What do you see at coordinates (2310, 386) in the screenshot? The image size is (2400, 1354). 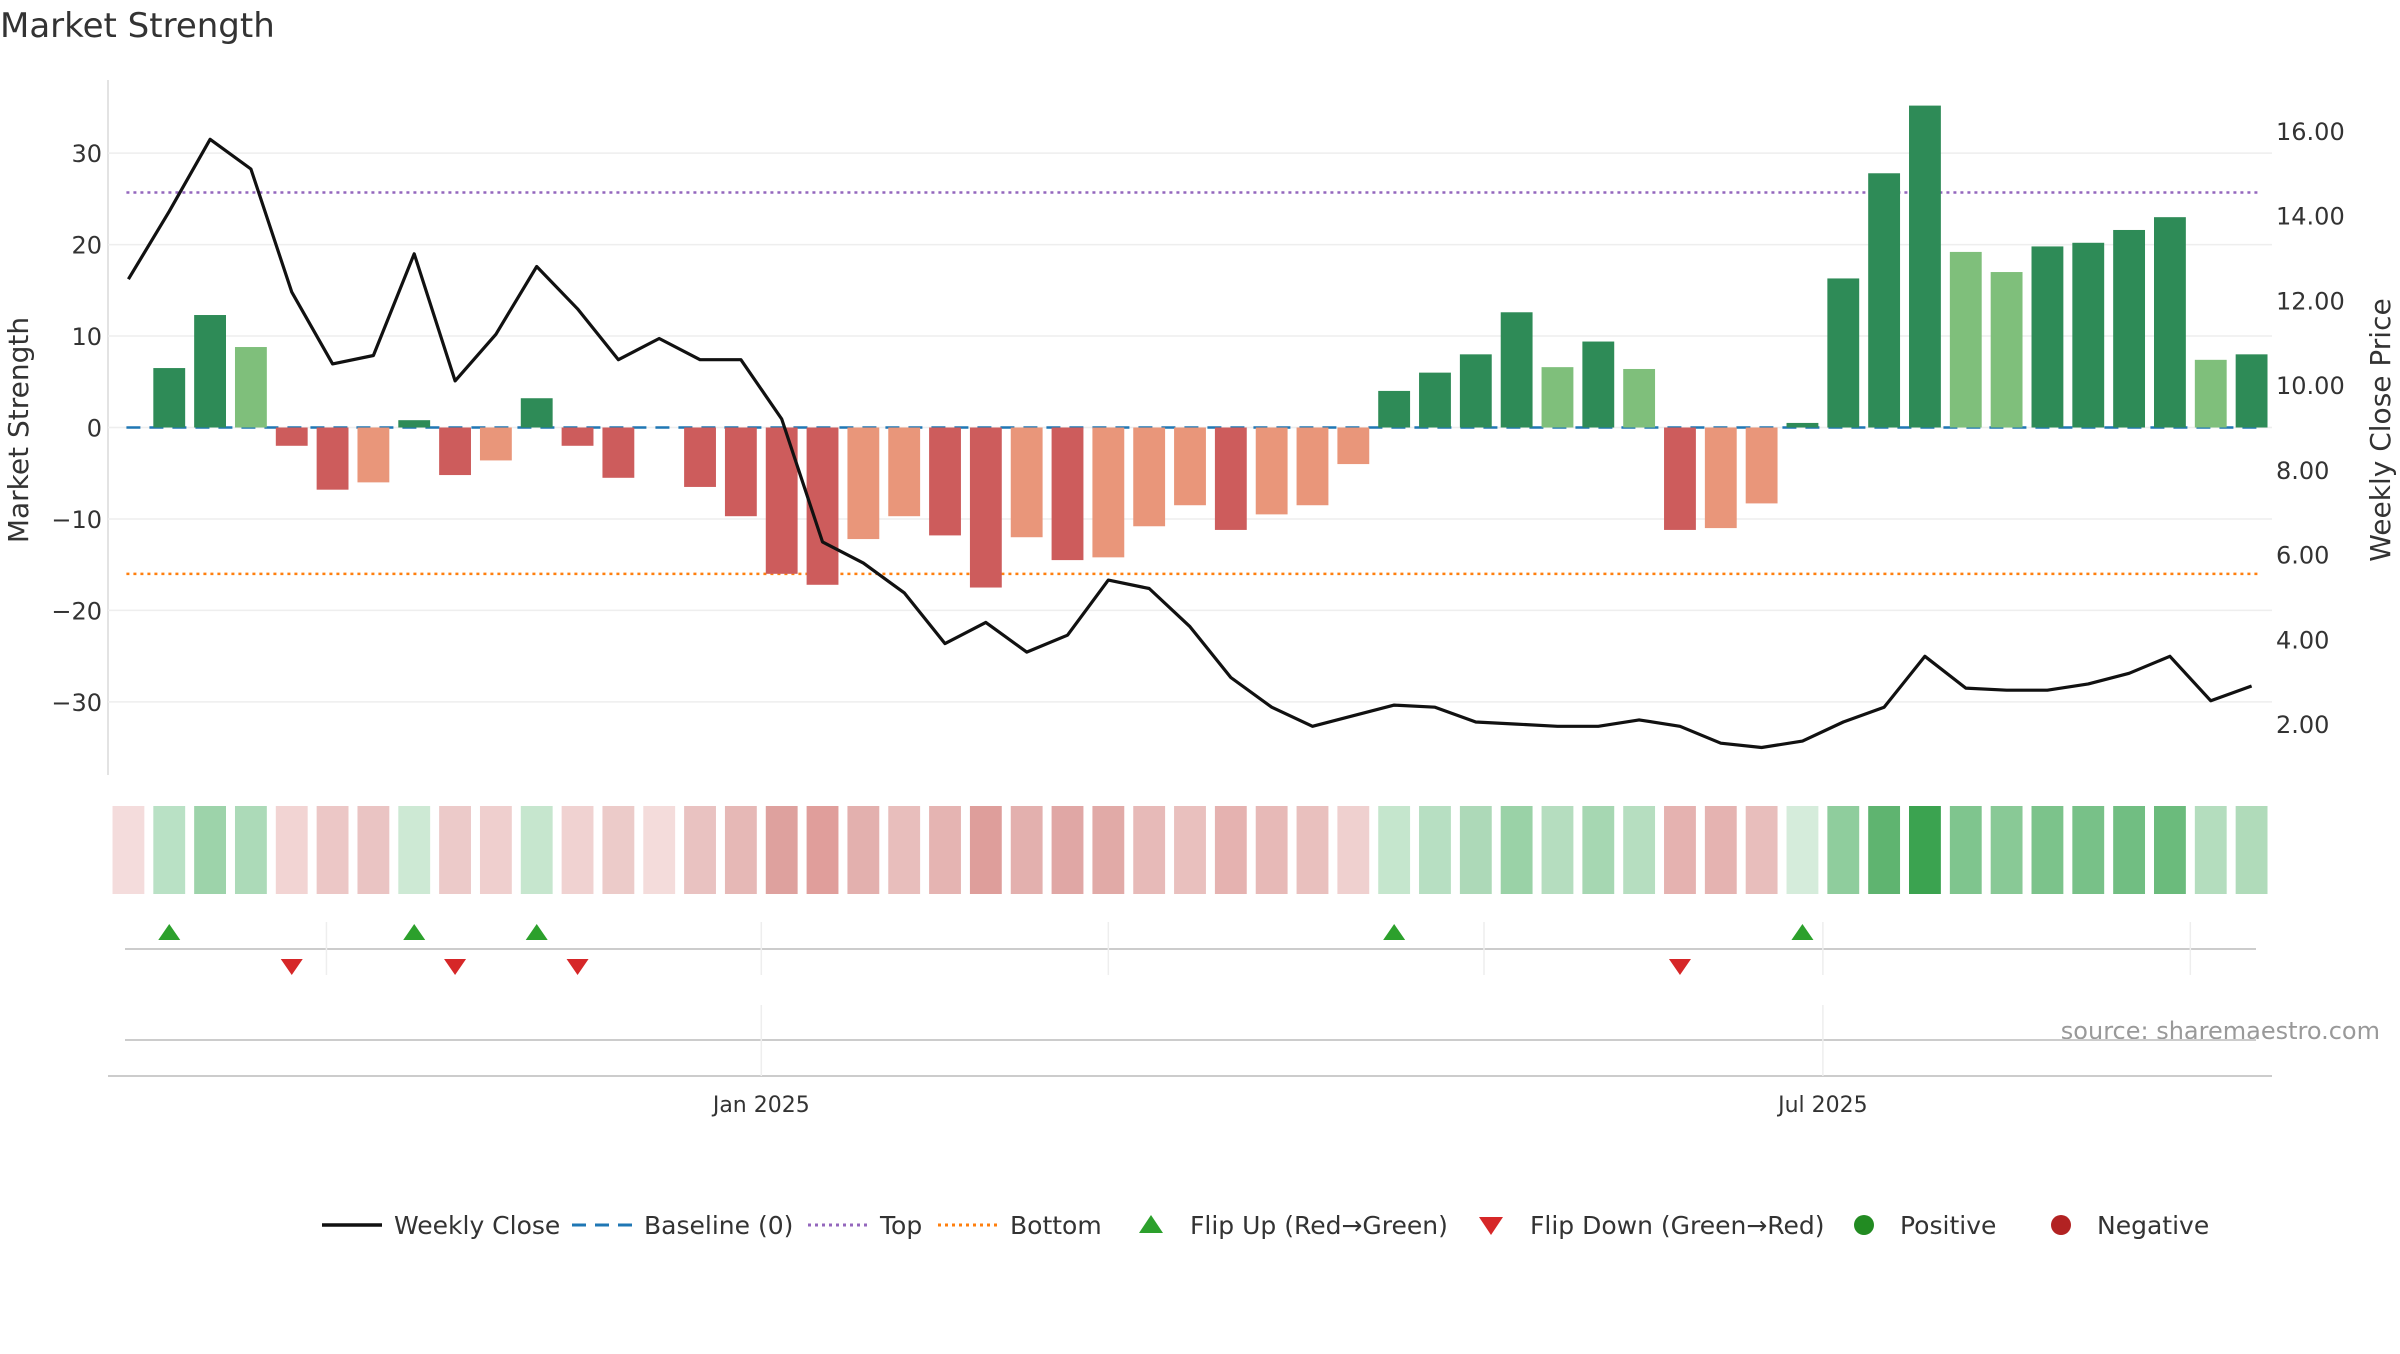 I see `right-tick-label: 10.00` at bounding box center [2310, 386].